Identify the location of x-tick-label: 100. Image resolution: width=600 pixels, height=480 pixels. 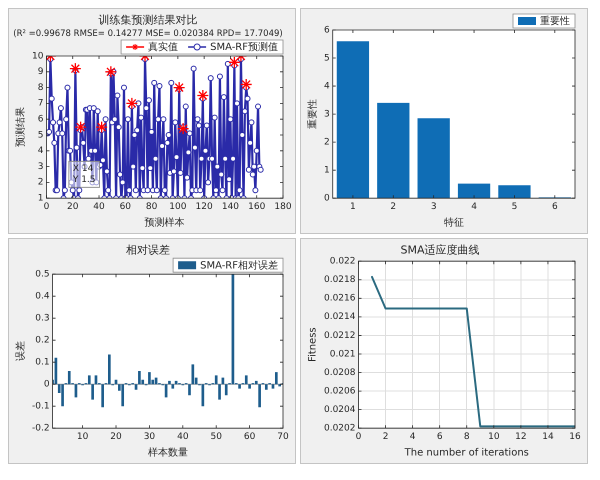
(178, 207).